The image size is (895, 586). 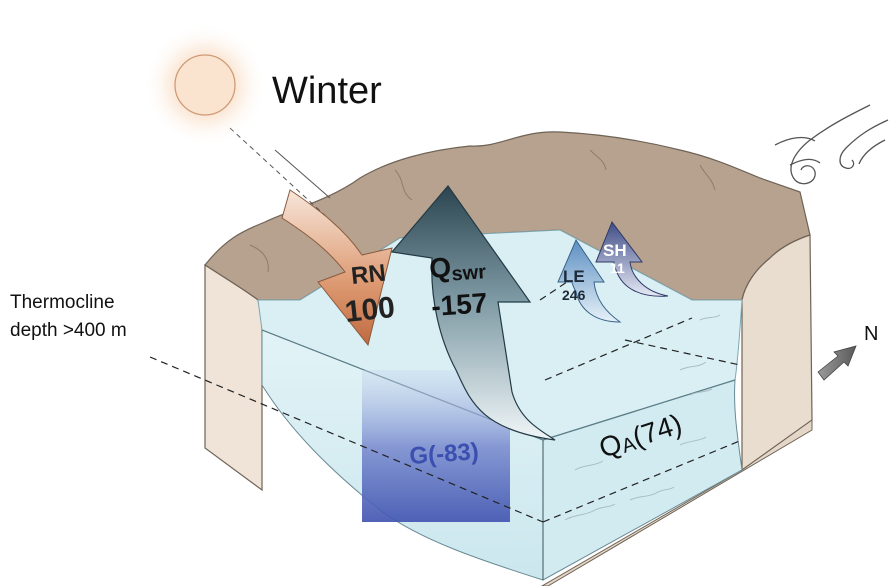 What do you see at coordinates (68, 330) in the screenshot?
I see `thermocline-label-line2: depth >400 m` at bounding box center [68, 330].